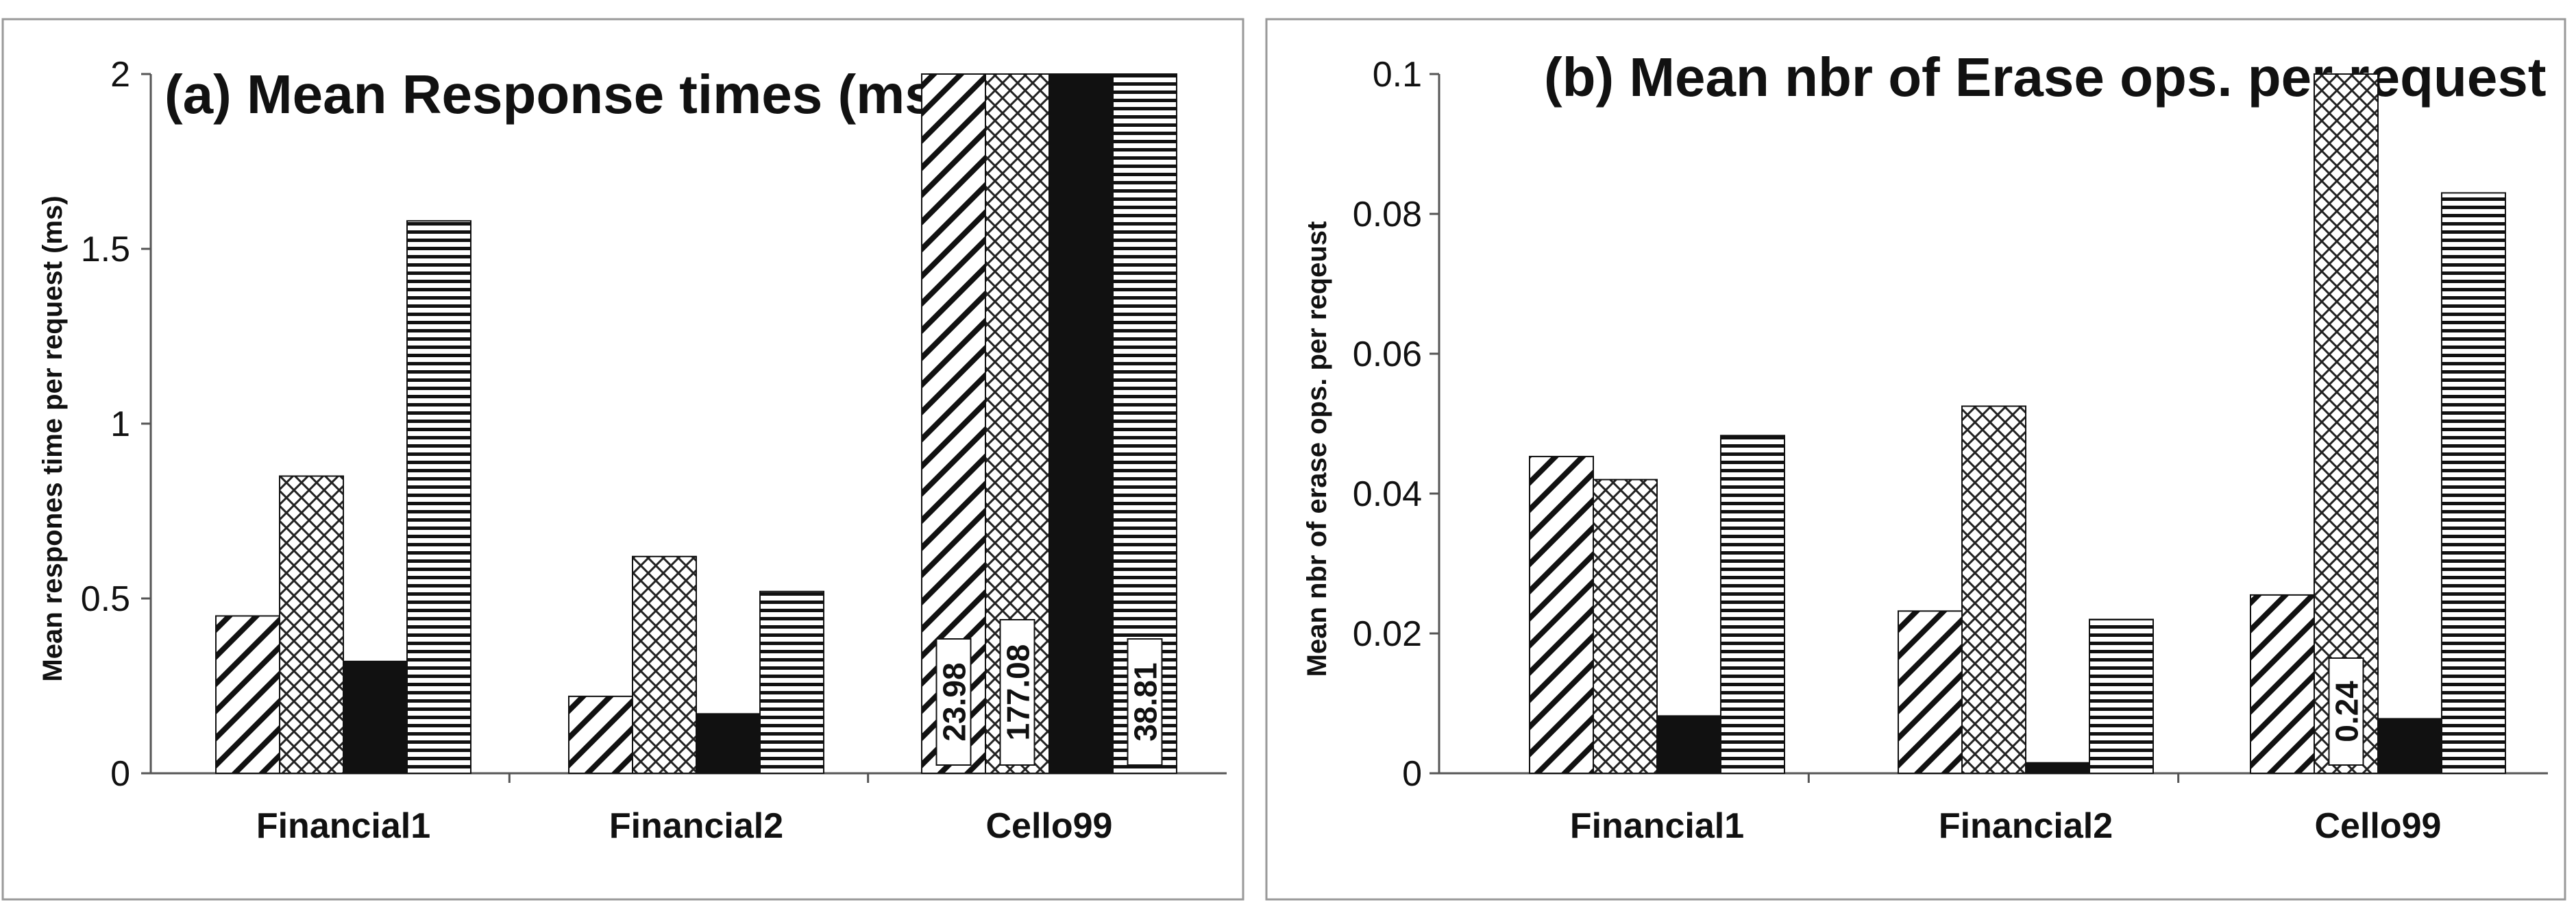  Describe the element at coordinates (120, 424) in the screenshot. I see `y-tick-label: 1` at that location.